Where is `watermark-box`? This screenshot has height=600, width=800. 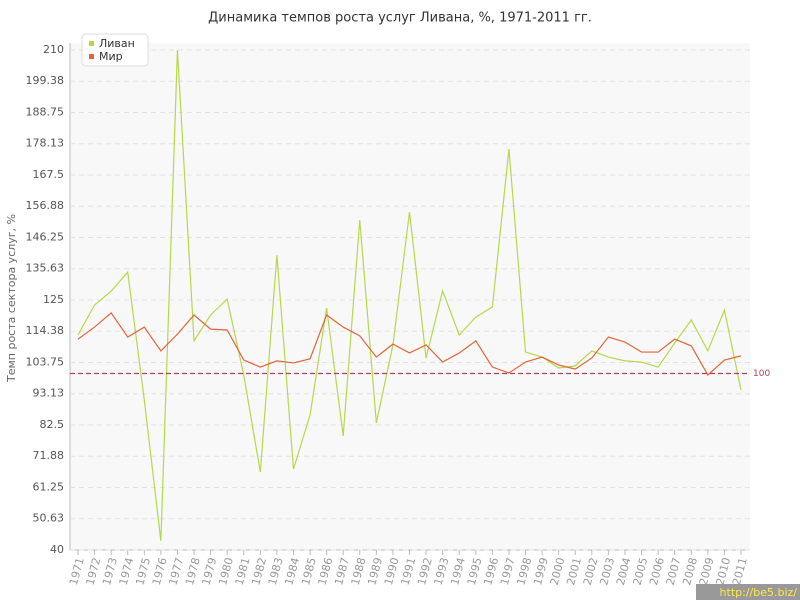 watermark-box is located at coordinates (748, 592).